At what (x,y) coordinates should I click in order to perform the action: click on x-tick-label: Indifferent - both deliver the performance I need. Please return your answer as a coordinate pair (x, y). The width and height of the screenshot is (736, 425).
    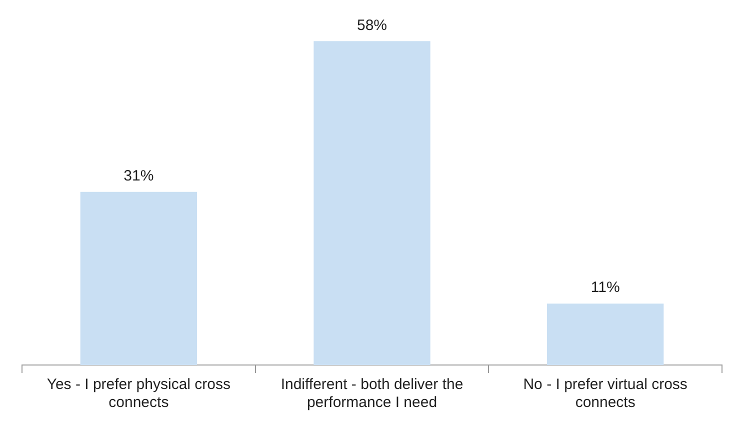
    Looking at the image, I should click on (372, 394).